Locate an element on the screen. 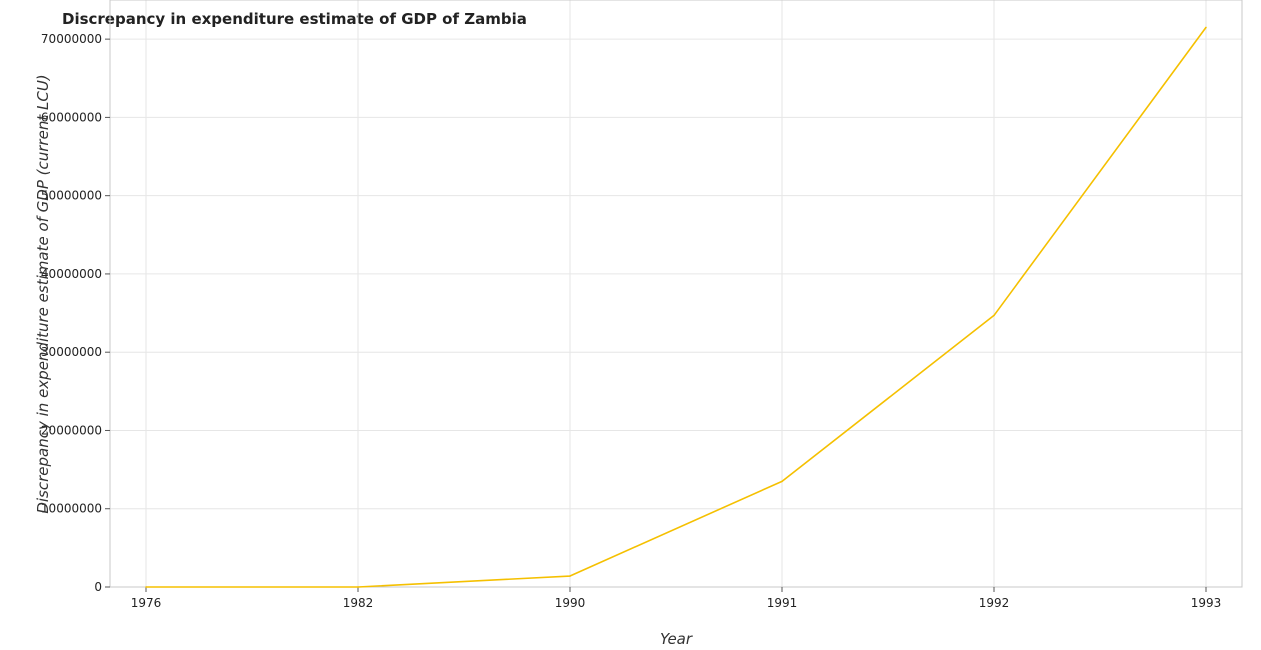 Image resolution: width=1261 pixels, height=650 pixels. y-tick-label: 70000000 is located at coordinates (71, 39).